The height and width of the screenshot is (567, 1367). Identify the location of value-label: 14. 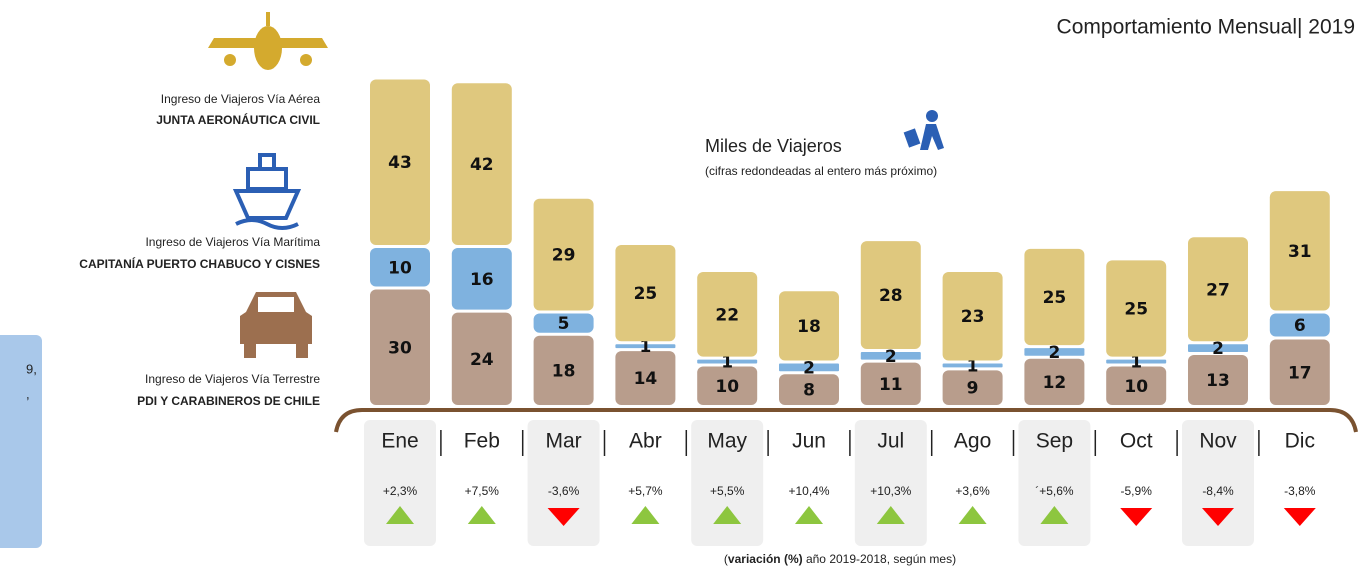
(646, 379).